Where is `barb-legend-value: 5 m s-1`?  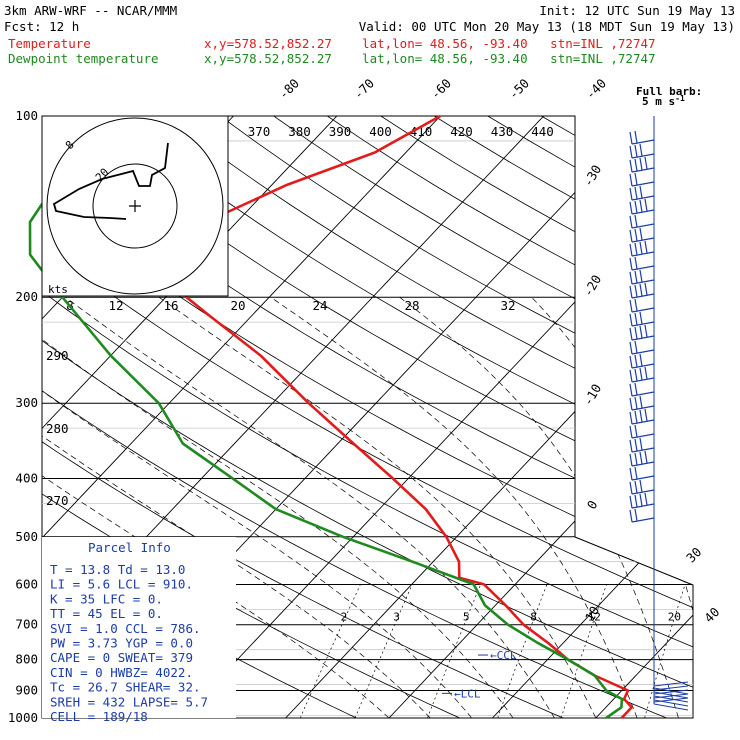
barb-legend-value: 5 m s-1 is located at coordinates (663, 101).